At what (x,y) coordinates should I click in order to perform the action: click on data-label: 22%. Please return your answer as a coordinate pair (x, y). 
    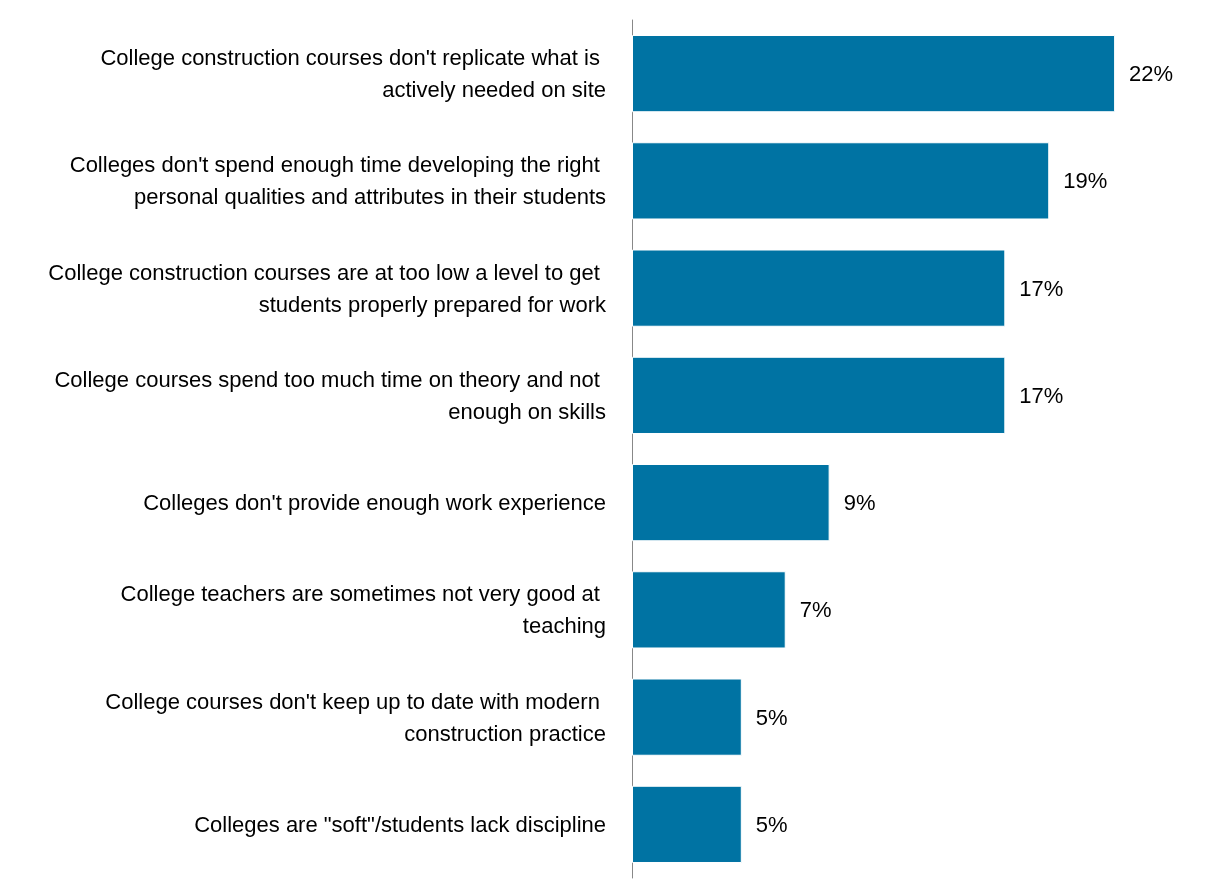
    Looking at the image, I should click on (1151, 74).